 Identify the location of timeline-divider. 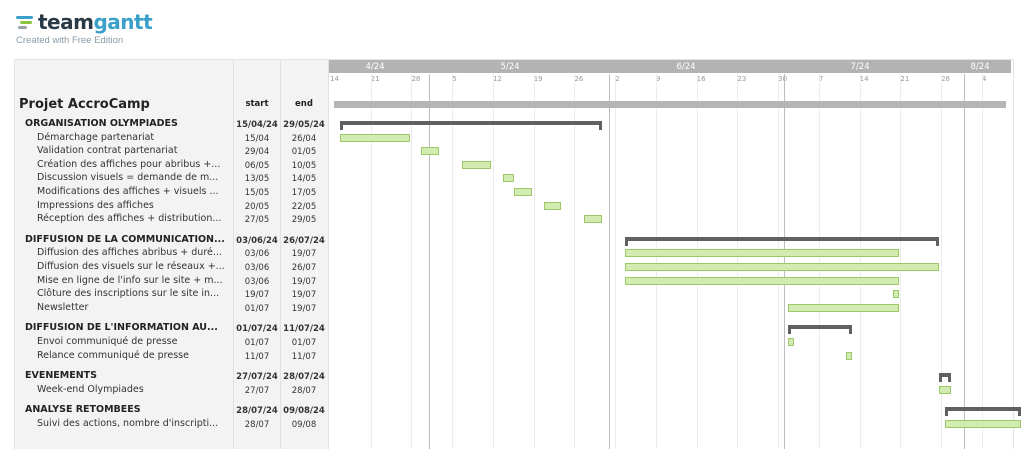
(328, 254).